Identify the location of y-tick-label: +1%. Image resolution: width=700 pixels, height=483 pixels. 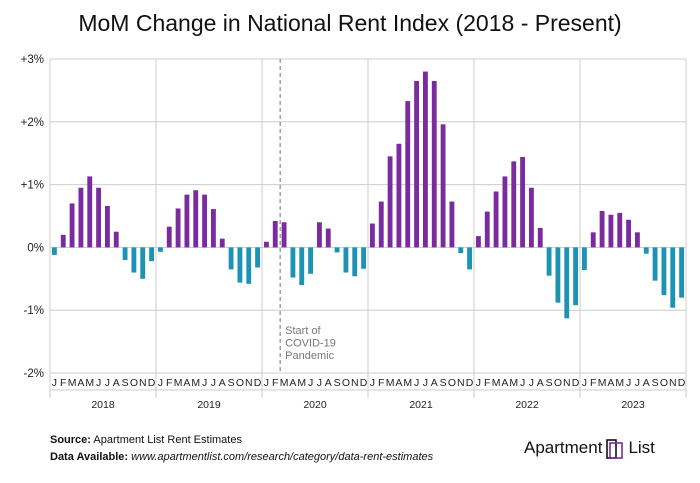
(32, 186).